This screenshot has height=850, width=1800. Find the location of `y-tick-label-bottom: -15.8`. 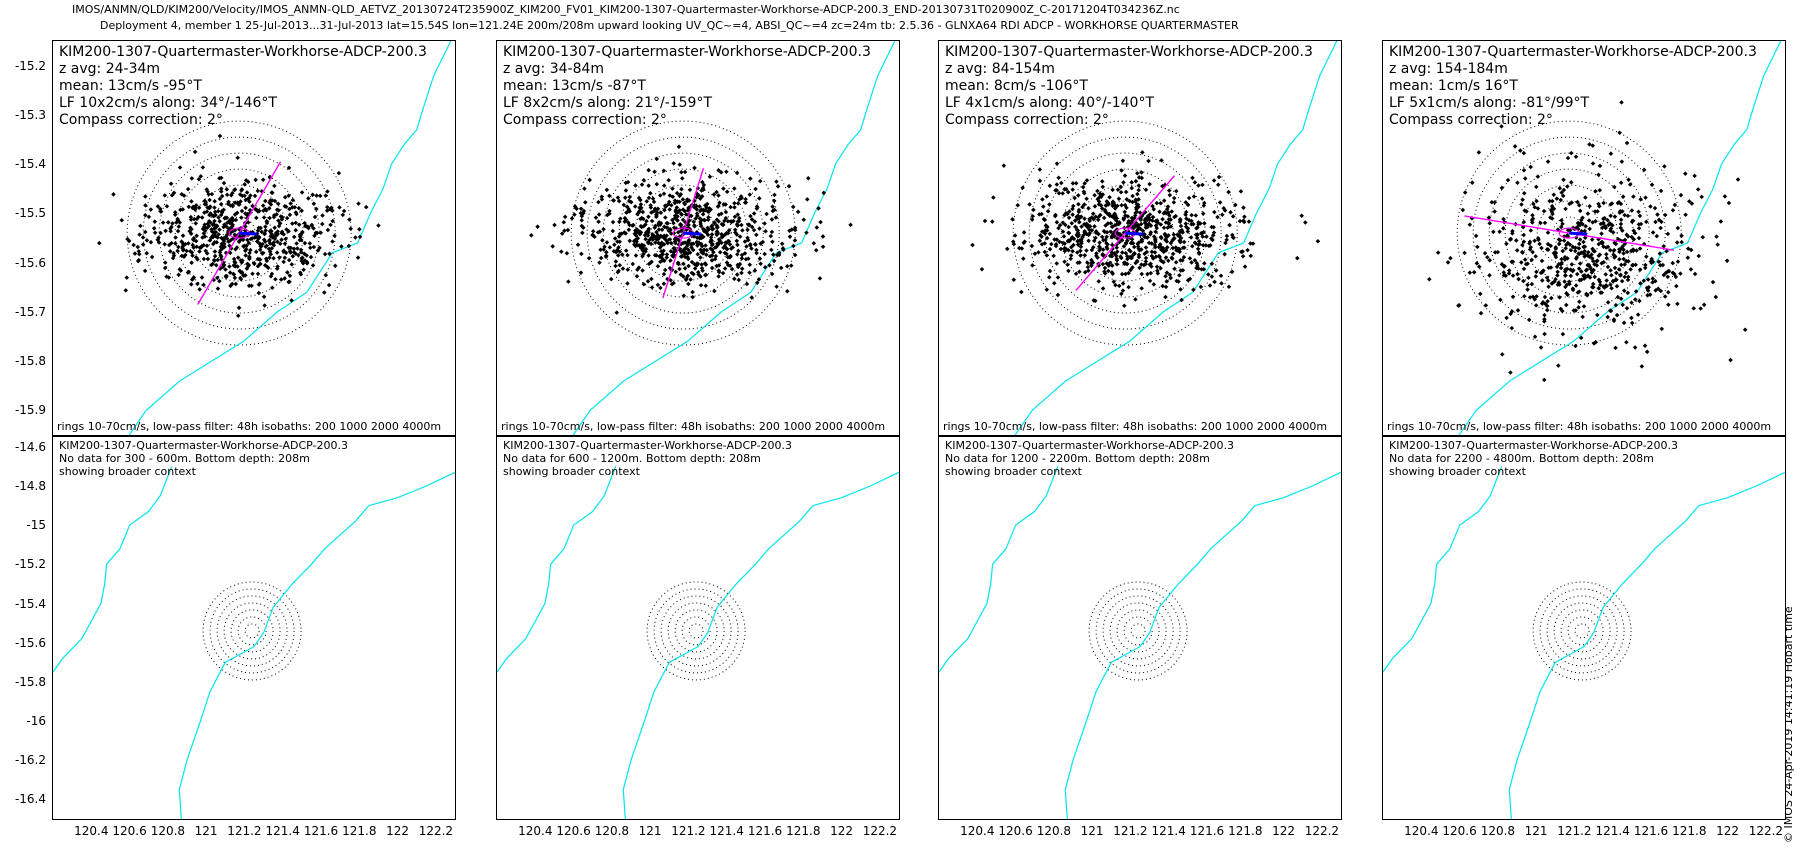

y-tick-label-bottom: -15.8 is located at coordinates (30, 681).